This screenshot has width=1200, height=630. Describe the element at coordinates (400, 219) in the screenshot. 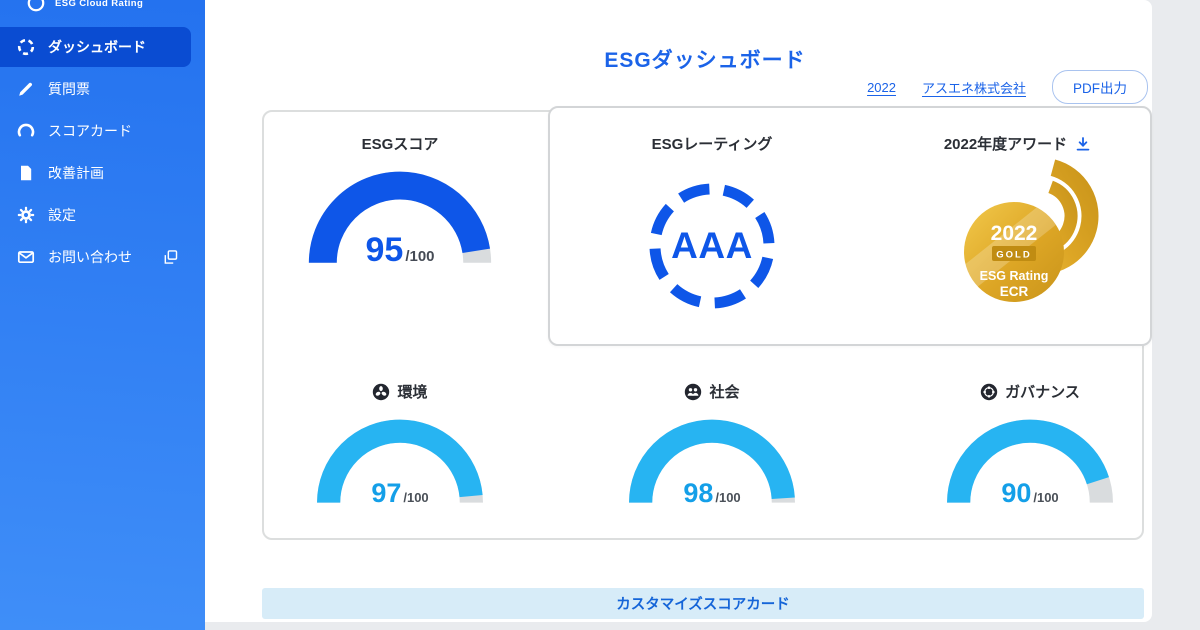

I see `esg-score-gauge: 95 /100` at that location.